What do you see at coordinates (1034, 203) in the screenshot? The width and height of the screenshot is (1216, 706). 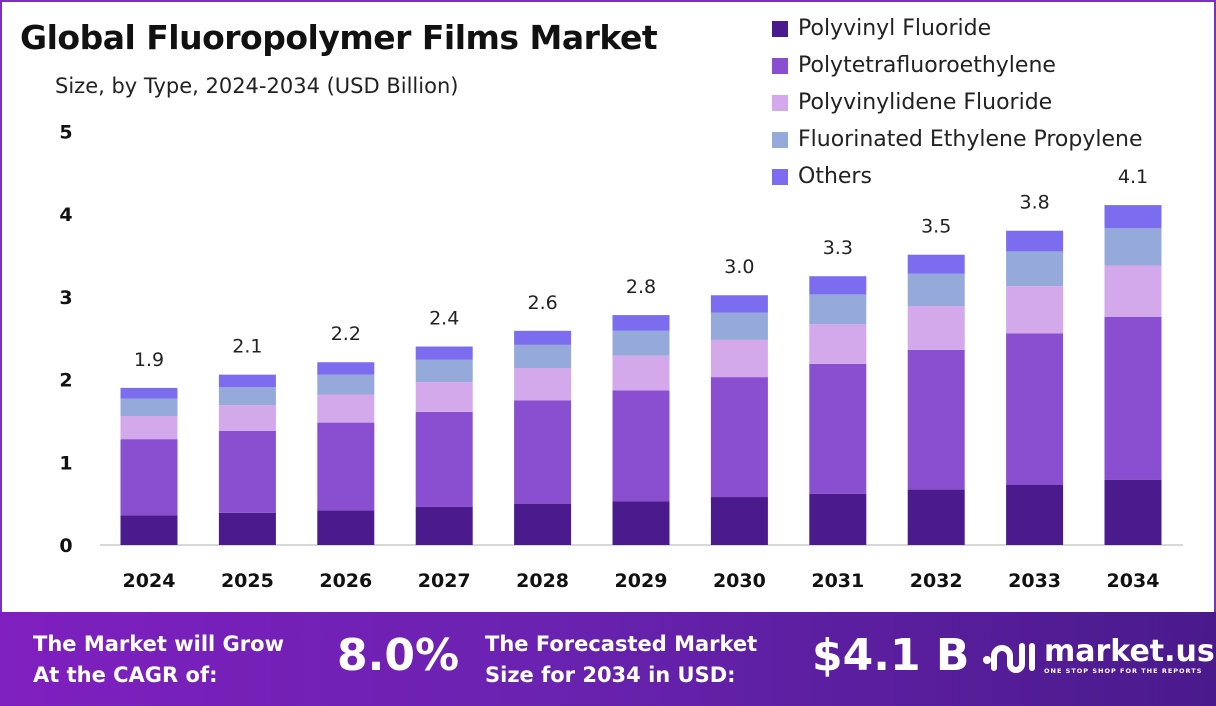 I see `total-label: 3.8` at bounding box center [1034, 203].